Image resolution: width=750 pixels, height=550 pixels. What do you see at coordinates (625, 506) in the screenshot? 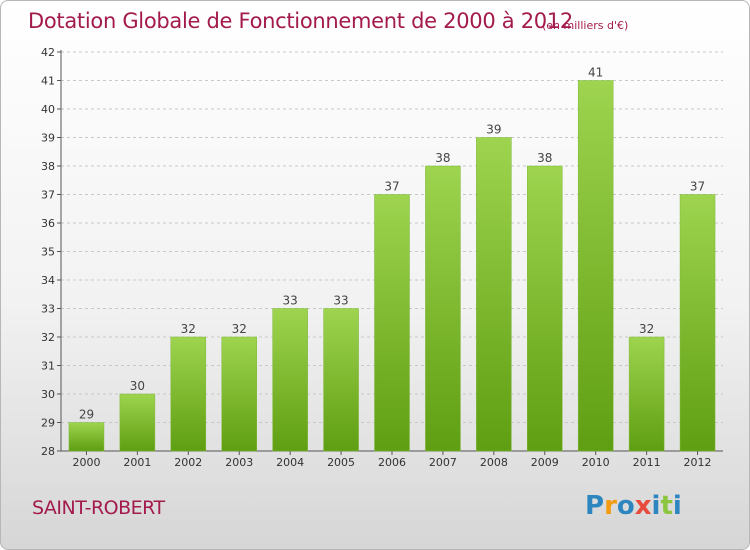
I see `logo-letter: o` at bounding box center [625, 506].